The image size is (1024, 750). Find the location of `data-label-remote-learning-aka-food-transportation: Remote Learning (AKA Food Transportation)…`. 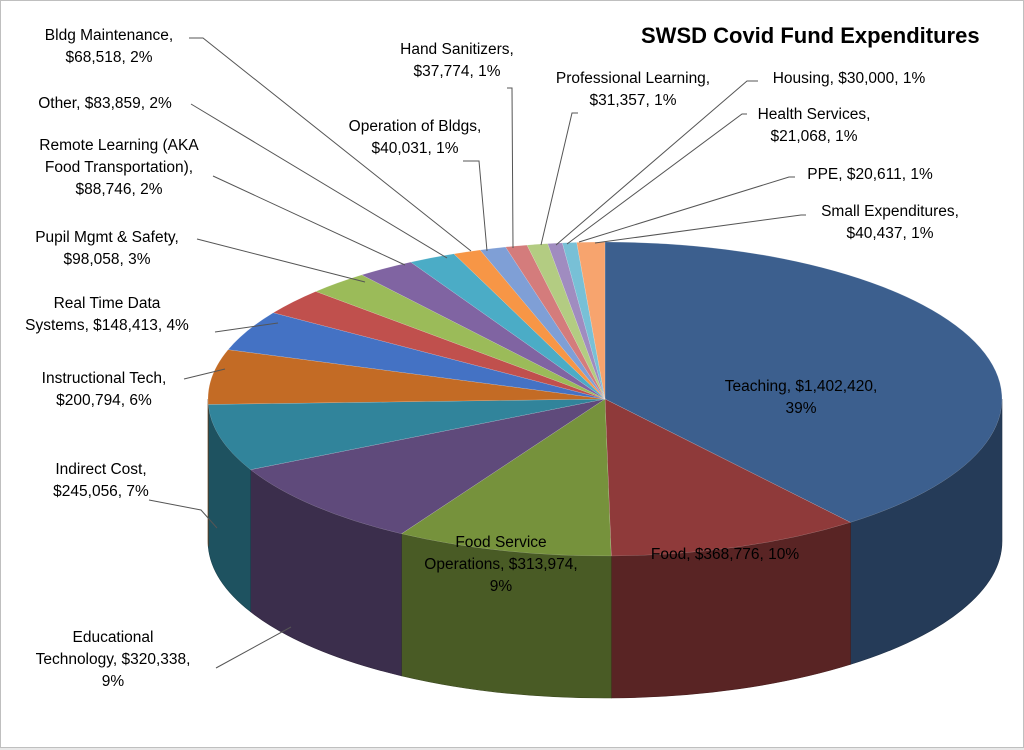

data-label-remote-learning-aka-food-transportation: Remote Learning (AKA Food Transportation)… is located at coordinates (119, 167).